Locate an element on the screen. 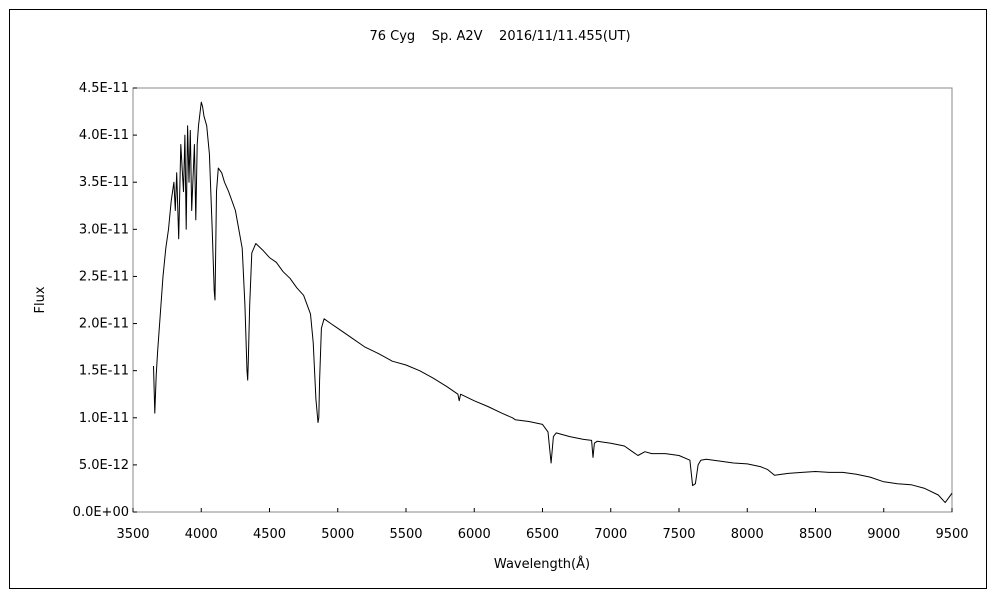  x-tick-label: 8000 is located at coordinates (747, 534).